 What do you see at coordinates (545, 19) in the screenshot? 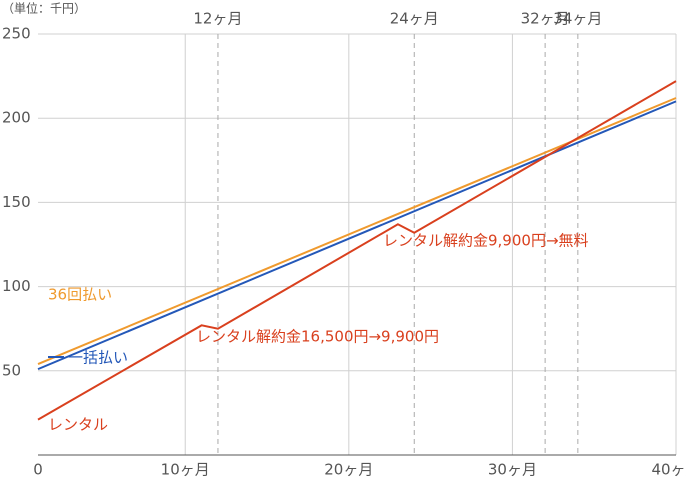
I see `marker-label: 32ヶ月` at bounding box center [545, 19].